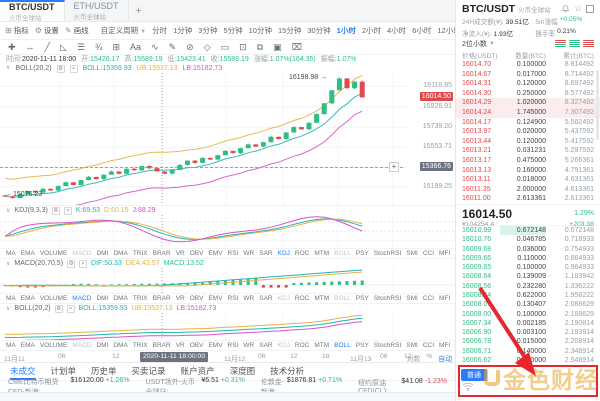  I want to click on ask-row: 16013.21 0.031231 5.297592, so click(528, 151).